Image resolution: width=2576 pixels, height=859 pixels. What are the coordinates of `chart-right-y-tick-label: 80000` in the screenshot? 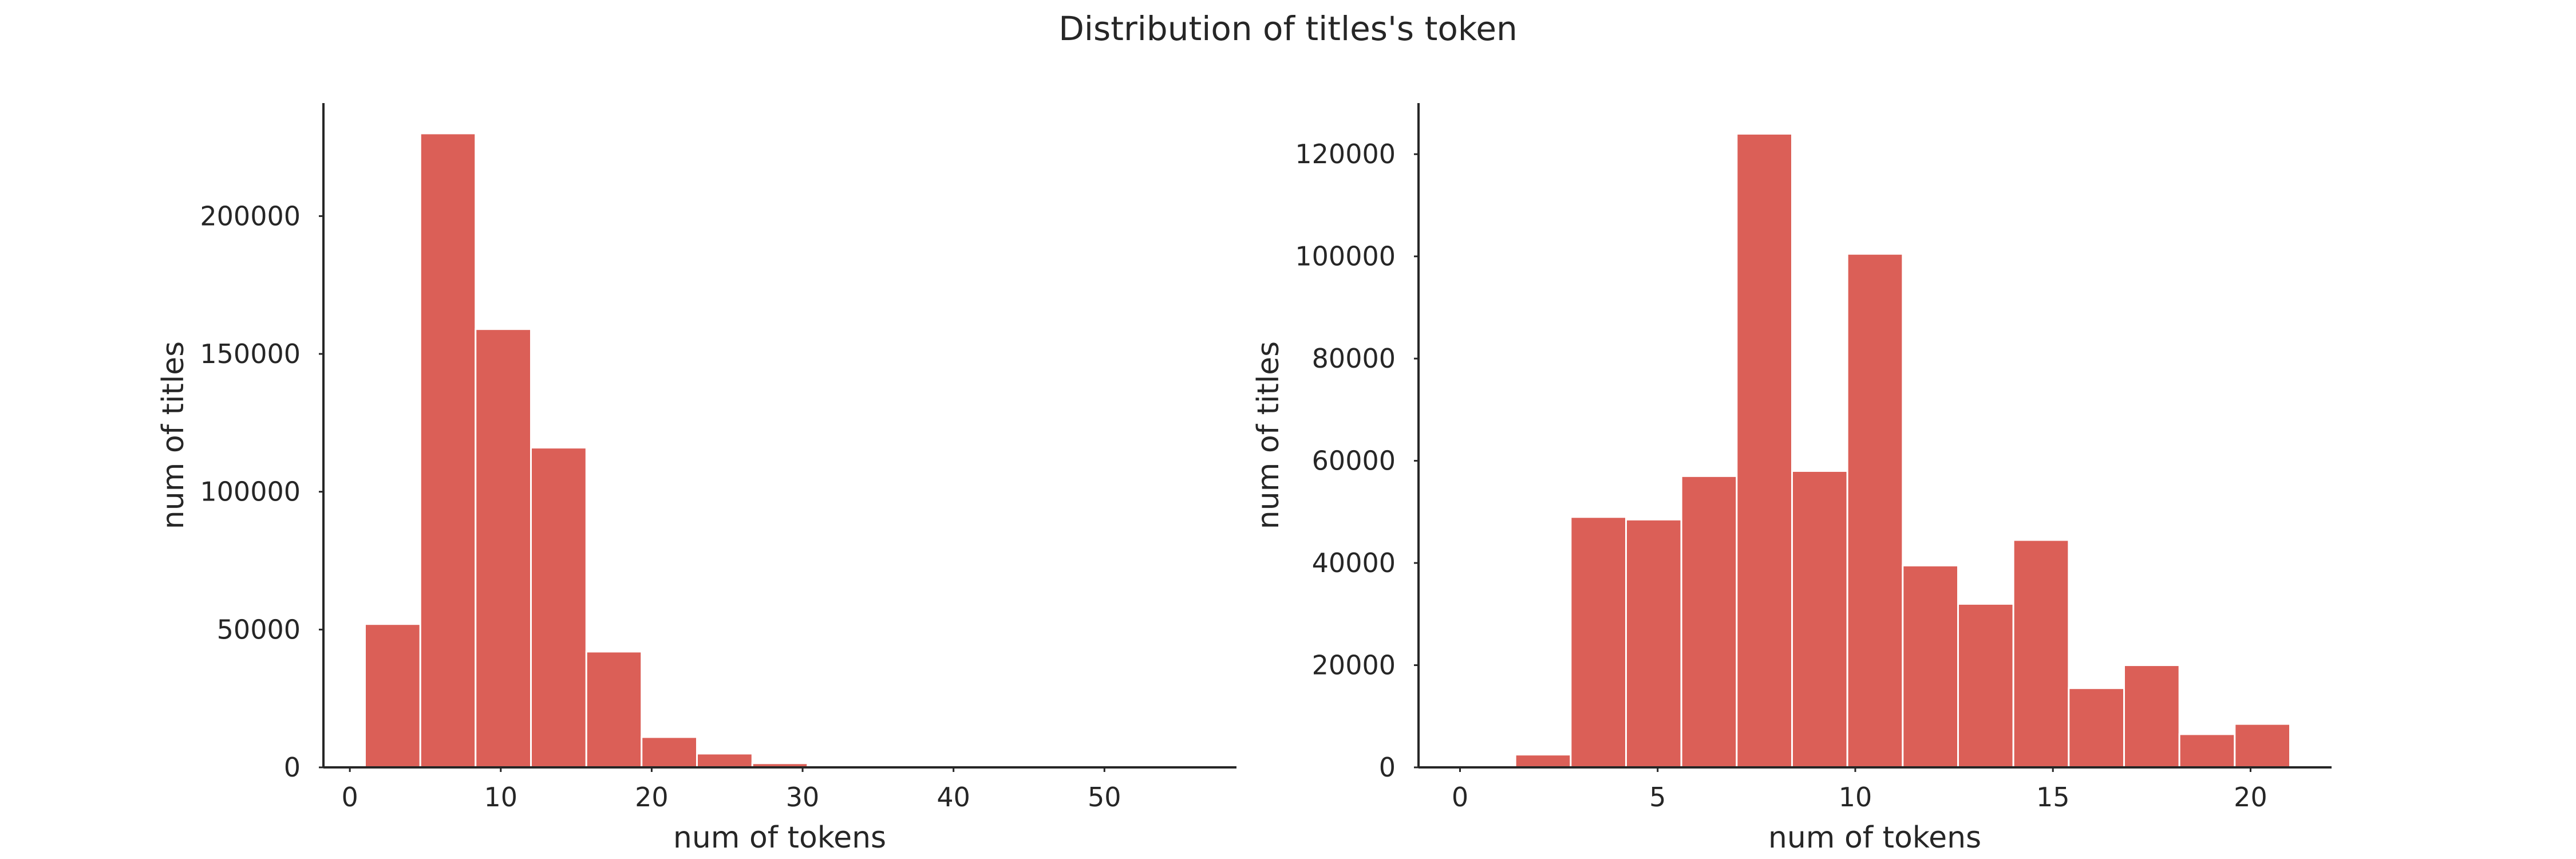 It's located at (1354, 358).